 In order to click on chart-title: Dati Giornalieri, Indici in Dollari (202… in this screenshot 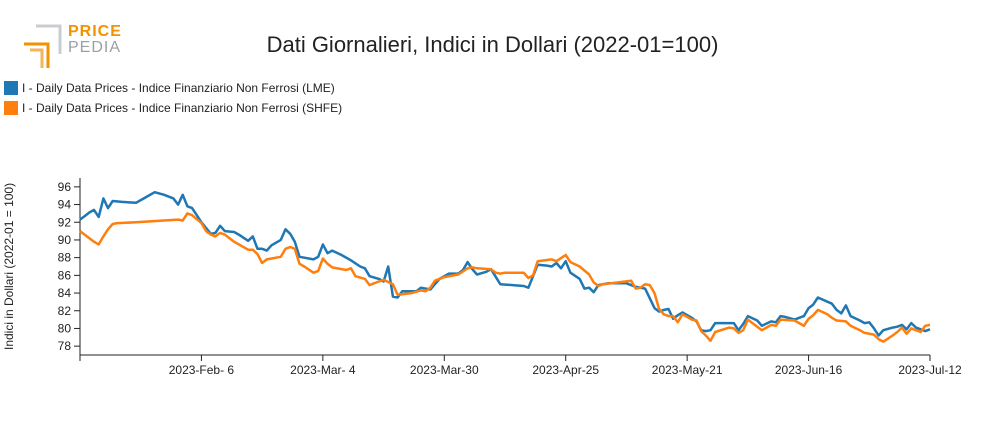, I will do `click(492, 44)`.